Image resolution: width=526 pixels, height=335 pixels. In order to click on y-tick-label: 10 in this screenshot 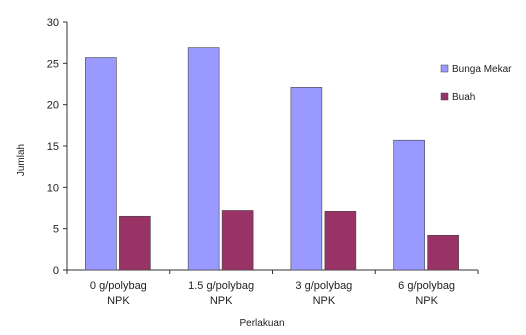, I will do `click(53, 188)`.